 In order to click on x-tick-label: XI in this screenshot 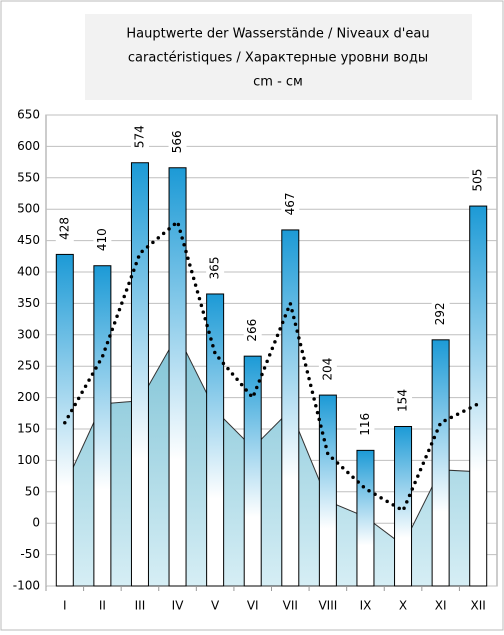, I will do `click(441, 606)`.